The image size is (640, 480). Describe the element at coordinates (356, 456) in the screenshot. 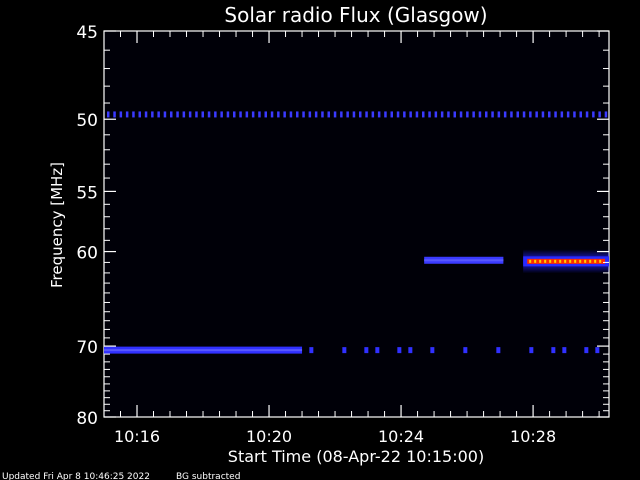

I see `x-axis-label: Start Time (08-Apr-22 10:15:00)` at that location.